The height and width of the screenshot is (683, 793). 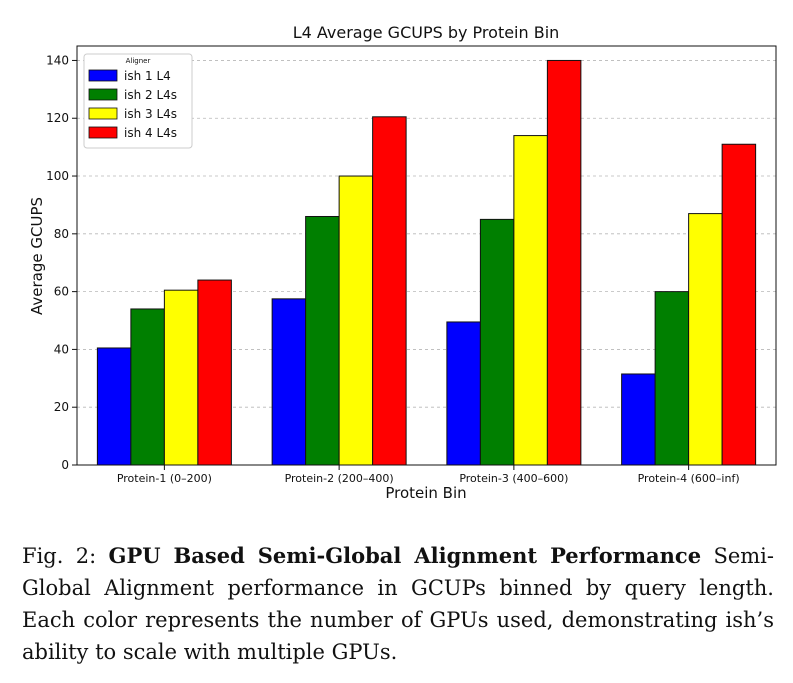 I want to click on legend-label: ish 2 L4s, so click(x=150, y=95).